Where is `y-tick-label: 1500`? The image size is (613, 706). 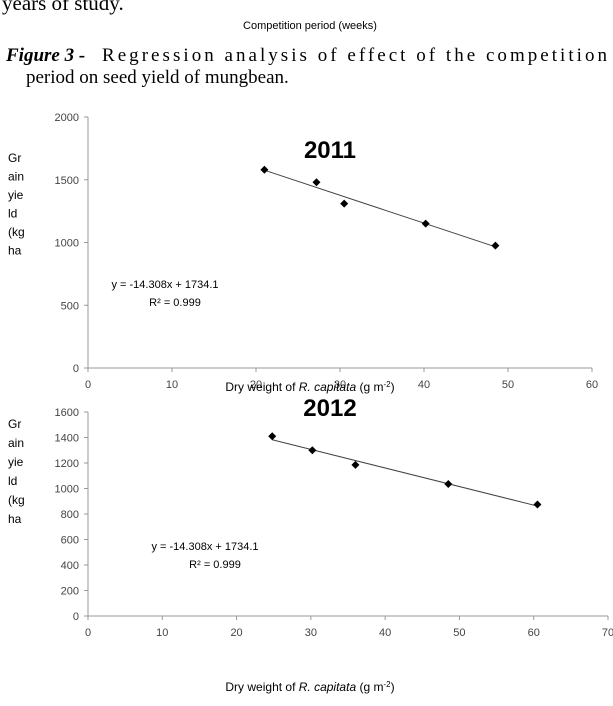
y-tick-label: 1500 is located at coordinates (67, 181).